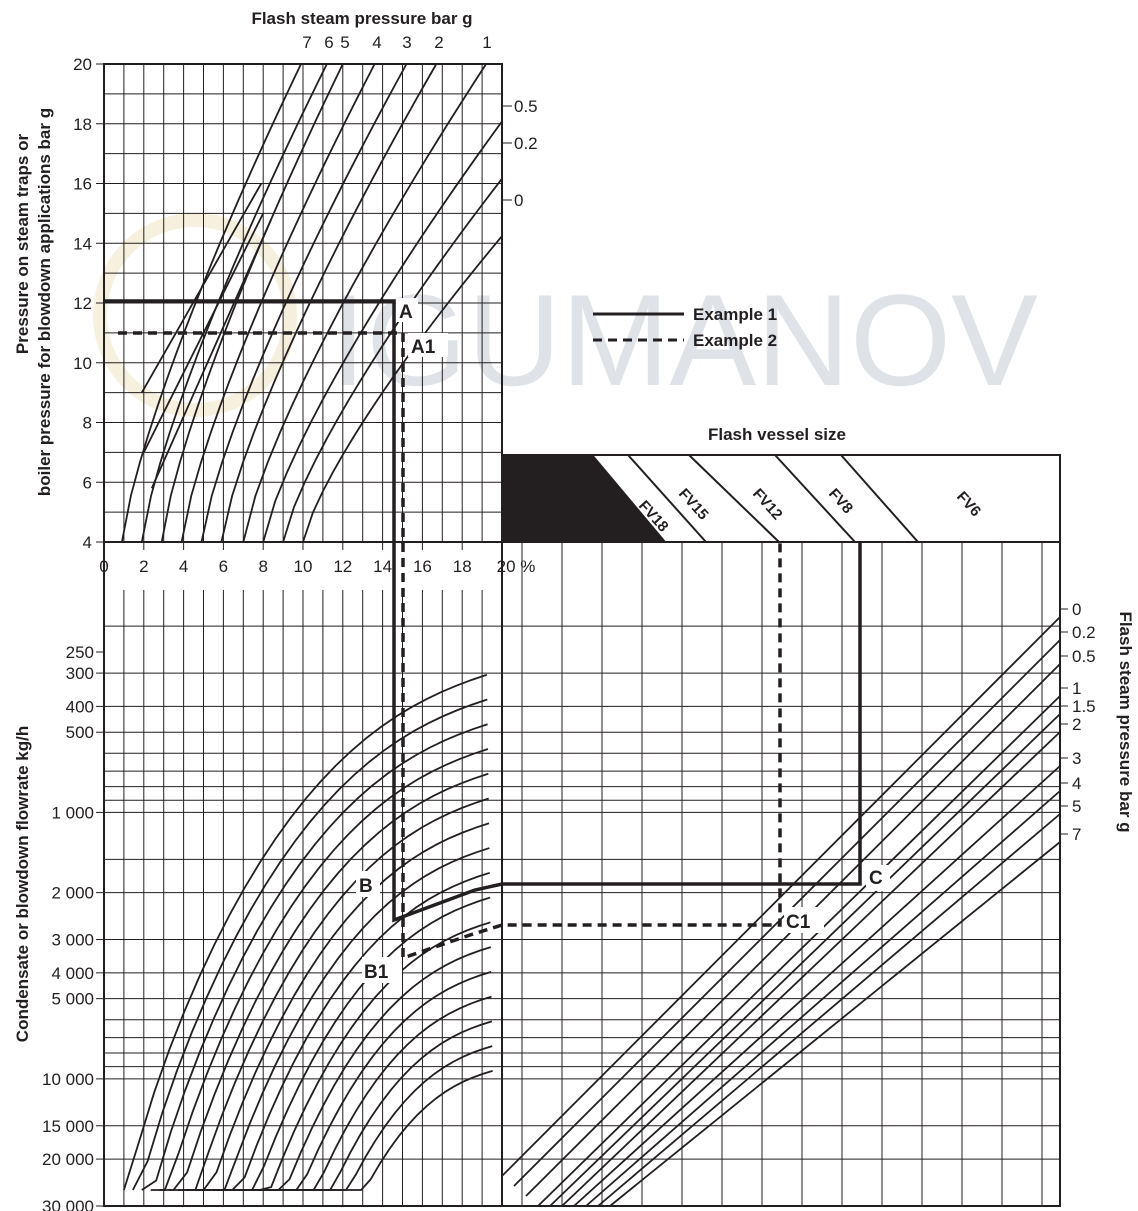  I want to click on y-tick-label: 30 000, so click(68, 1204).